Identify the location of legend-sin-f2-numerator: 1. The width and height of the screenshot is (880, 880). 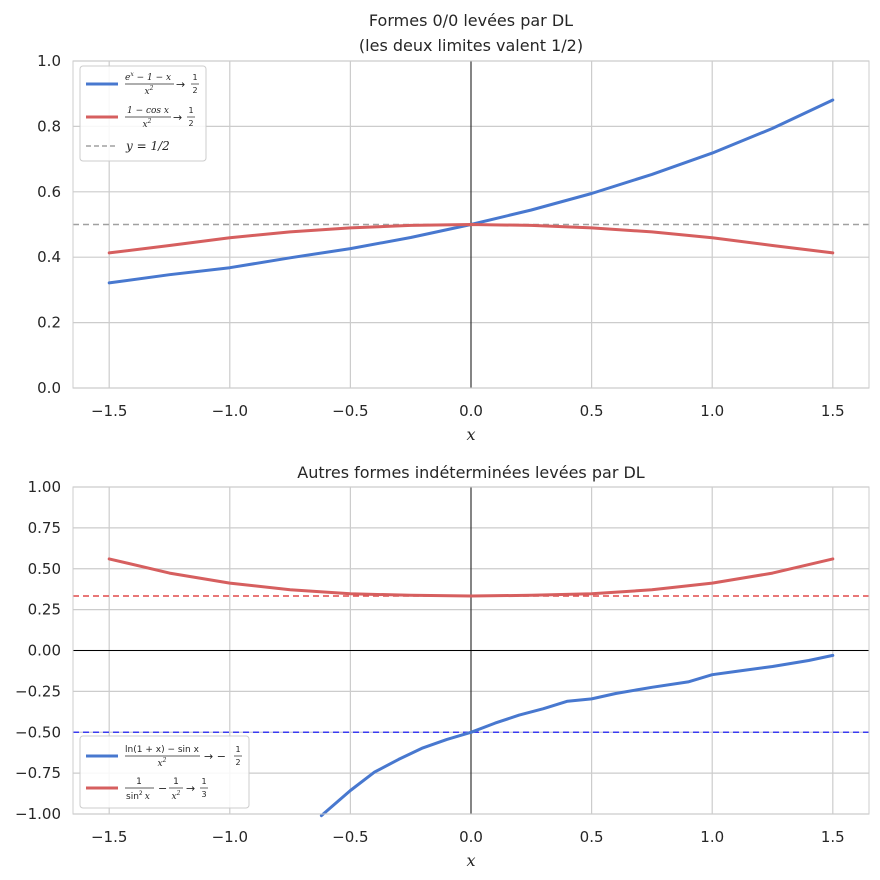
(176, 782).